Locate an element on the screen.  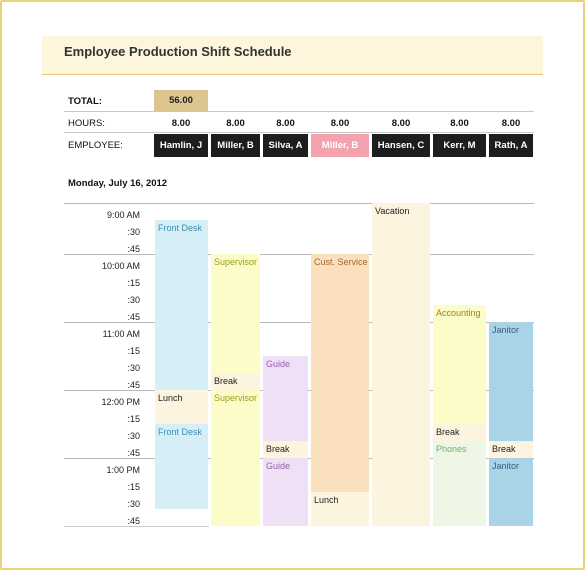
hours-miller-2: 8.00 is located at coordinates (340, 123).